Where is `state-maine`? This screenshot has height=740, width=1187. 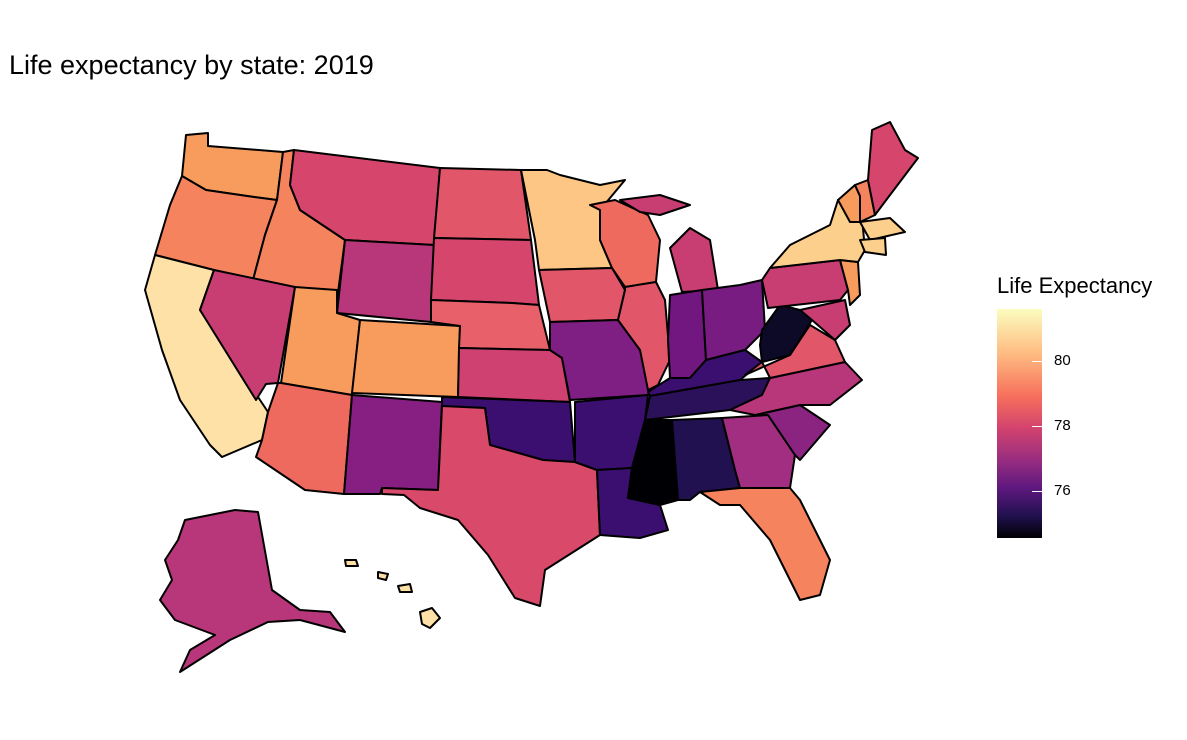 state-maine is located at coordinates (893, 168).